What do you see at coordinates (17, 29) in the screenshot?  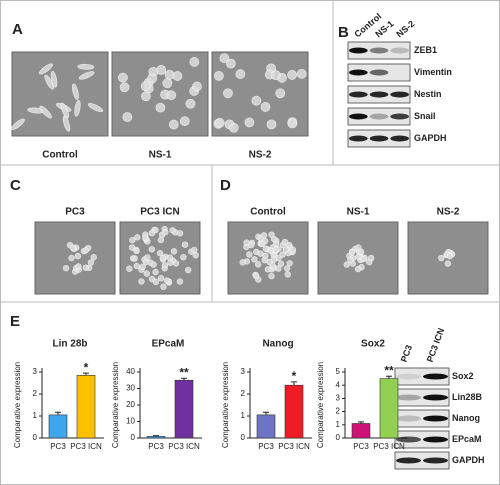 I see `panel-label: A` at bounding box center [17, 29].